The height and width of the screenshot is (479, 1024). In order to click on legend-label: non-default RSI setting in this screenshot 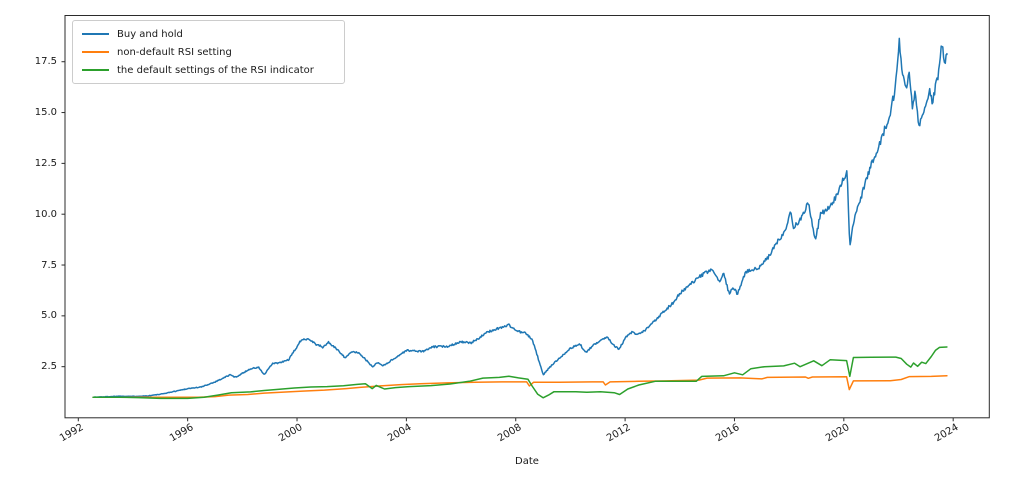, I will do `click(174, 52)`.